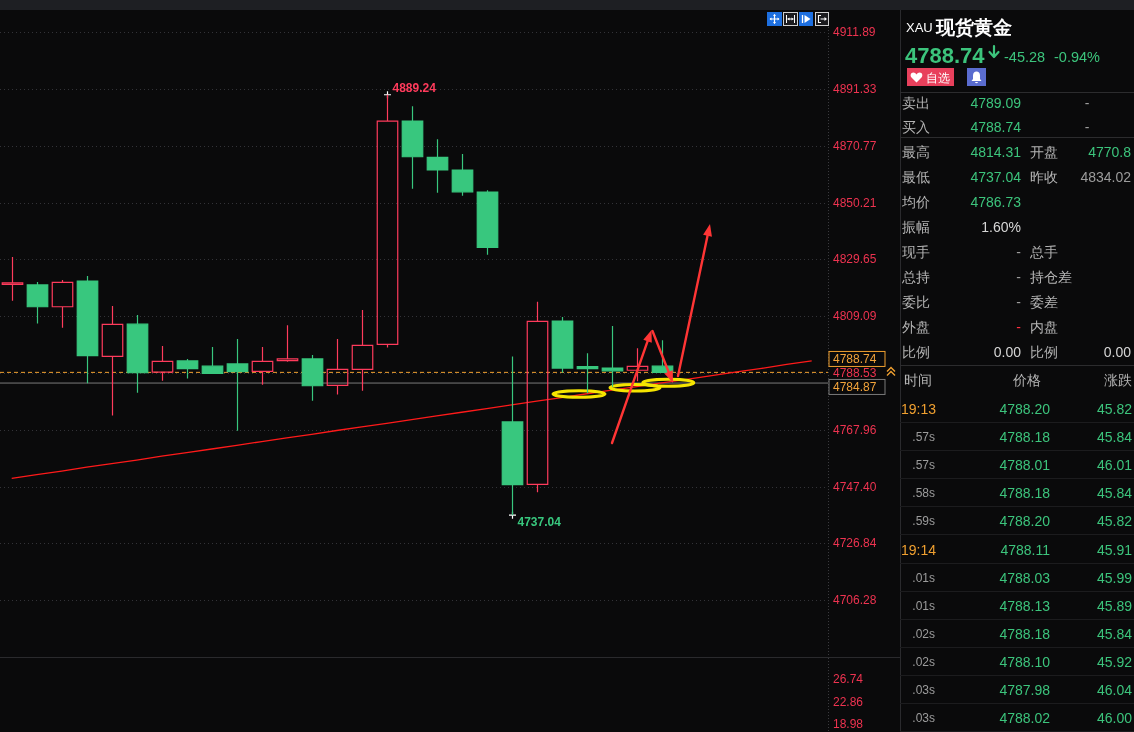 This screenshot has height=732, width=1134. Describe the element at coordinates (1001, 227) in the screenshot. I see `text: 1.60%` at that location.